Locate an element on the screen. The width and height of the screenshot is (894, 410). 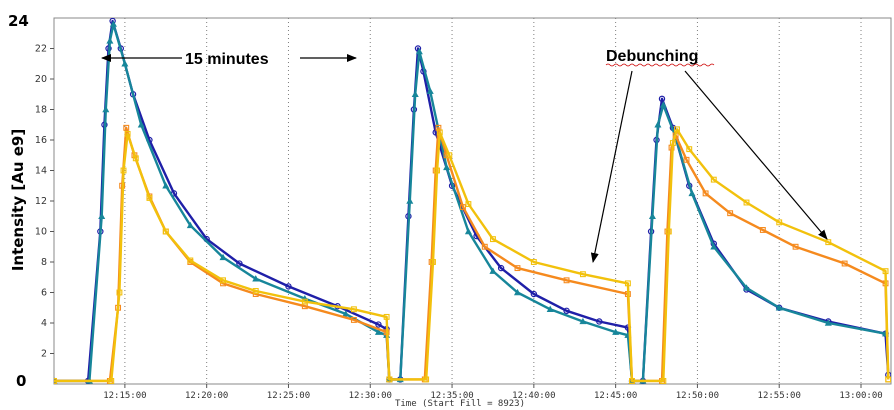
y-ticks: 2 4 6 8 10 12 14 16 18 20 22 is located at coordinates (44, 202).